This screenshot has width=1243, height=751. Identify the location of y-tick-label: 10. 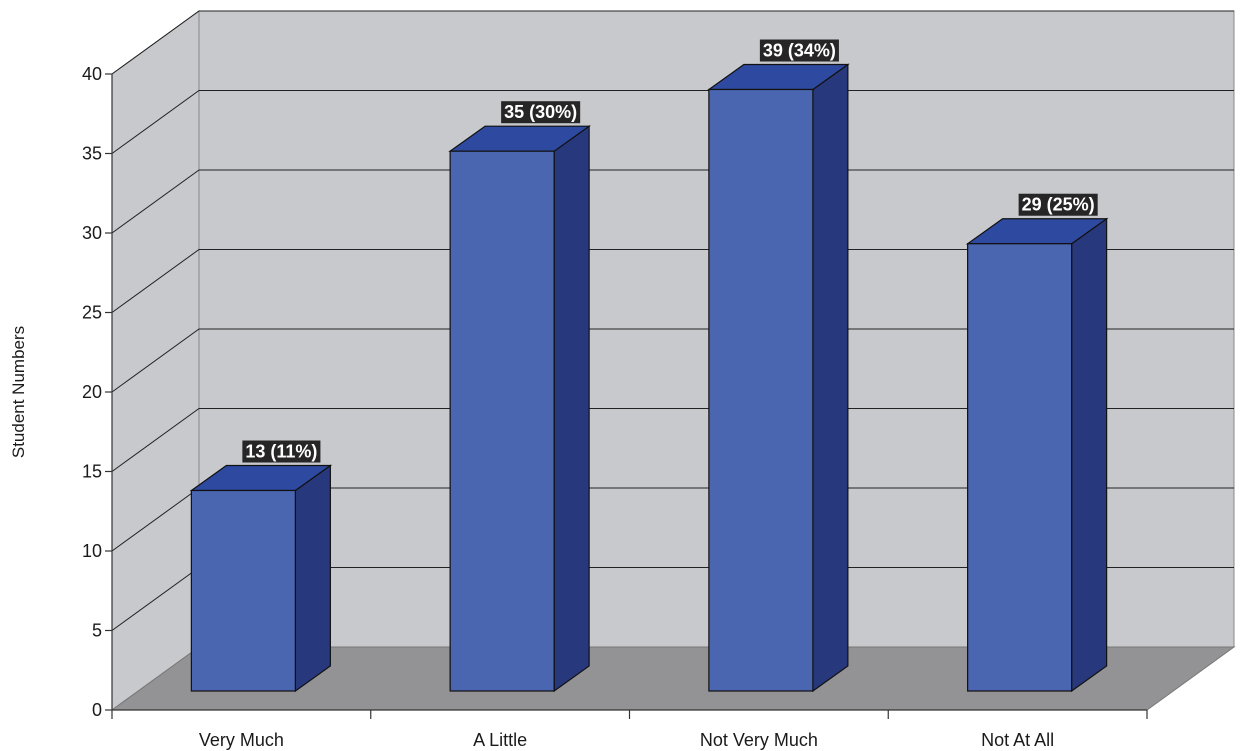
(92, 551).